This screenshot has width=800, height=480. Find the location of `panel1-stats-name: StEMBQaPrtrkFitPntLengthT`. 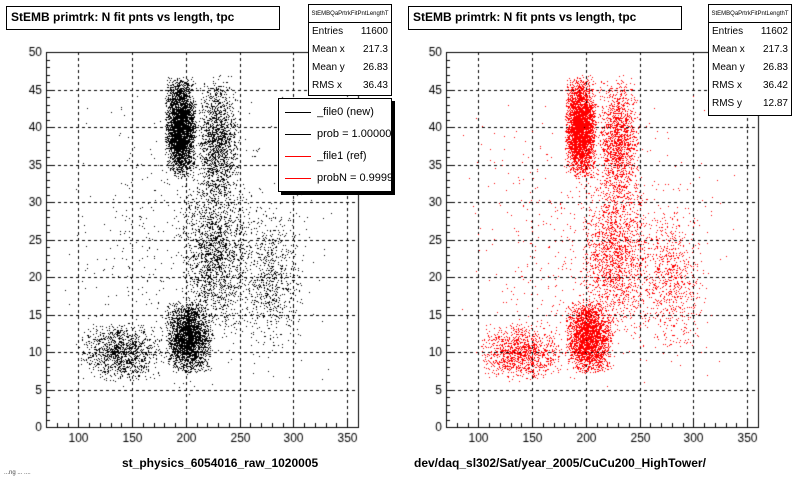

panel1-stats-name: StEMBQaPrtrkFitPntLengthT is located at coordinates (350, 14).